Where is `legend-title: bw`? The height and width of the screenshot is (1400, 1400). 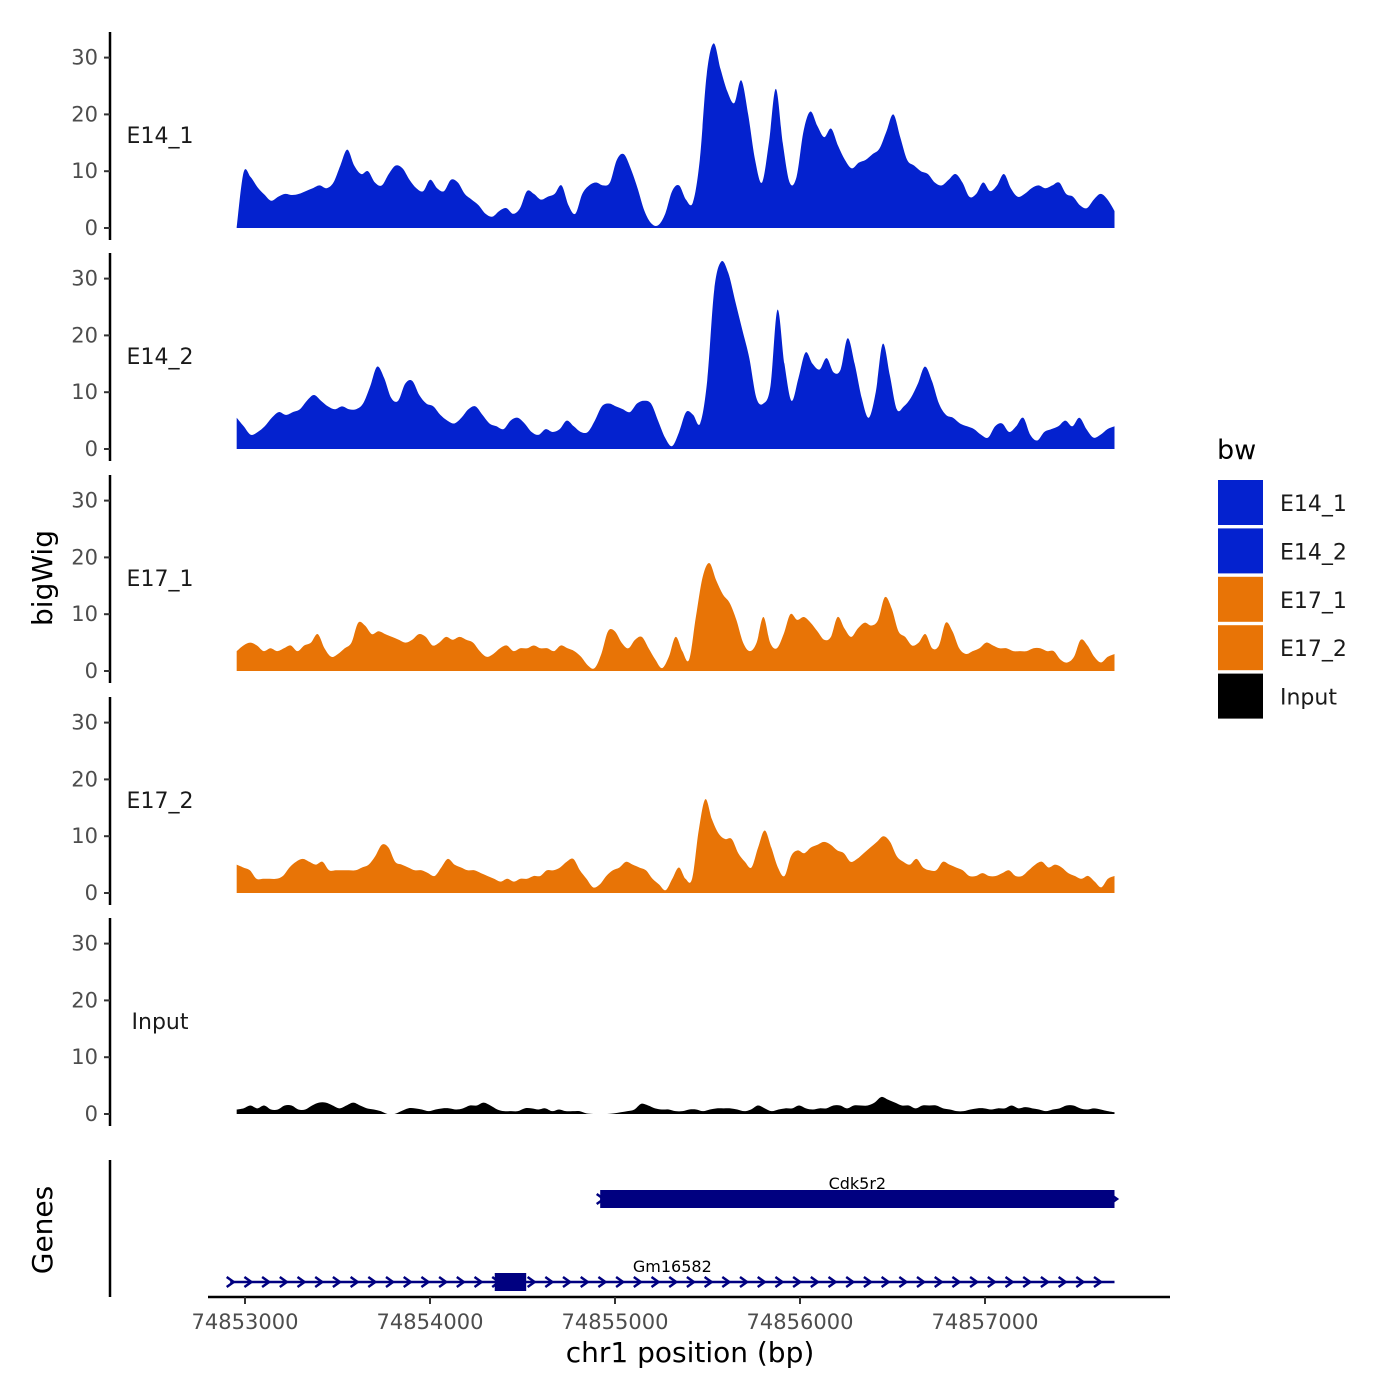
legend-title: bw is located at coordinates (1236, 450).